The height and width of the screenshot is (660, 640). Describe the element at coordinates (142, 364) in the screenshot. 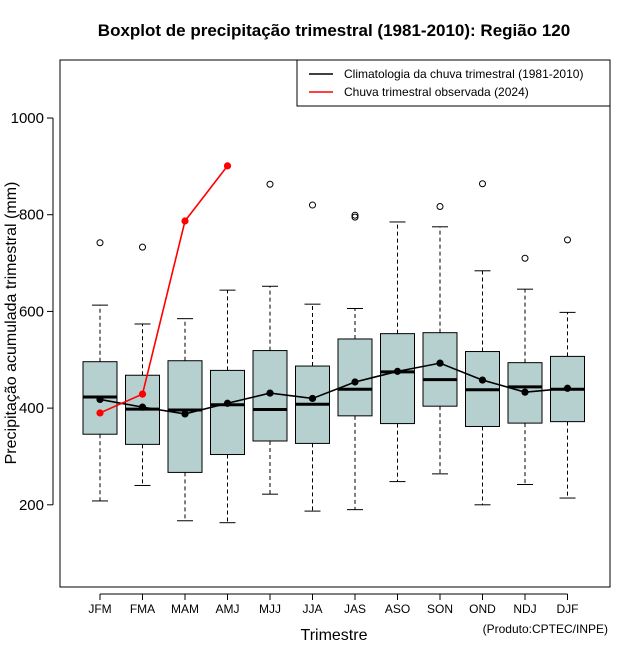

I see `box-fma` at that location.